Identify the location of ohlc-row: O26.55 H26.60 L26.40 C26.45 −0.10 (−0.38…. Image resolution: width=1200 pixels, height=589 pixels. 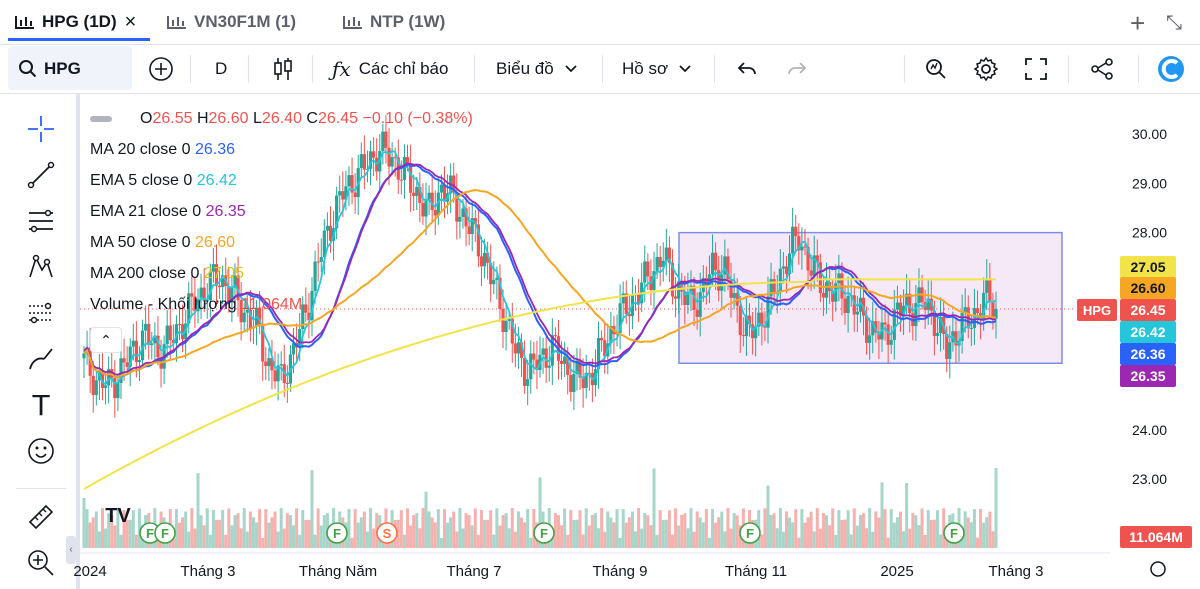
(281, 123).